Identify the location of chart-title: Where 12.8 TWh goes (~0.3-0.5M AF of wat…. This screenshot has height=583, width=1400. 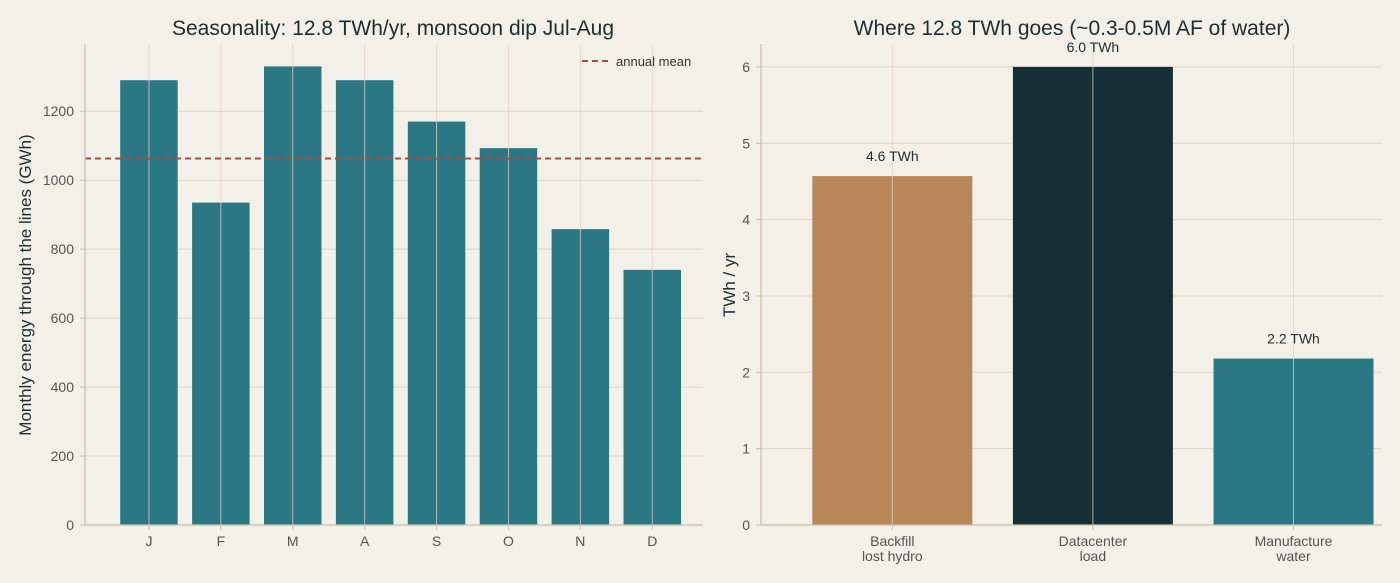
(1072, 28).